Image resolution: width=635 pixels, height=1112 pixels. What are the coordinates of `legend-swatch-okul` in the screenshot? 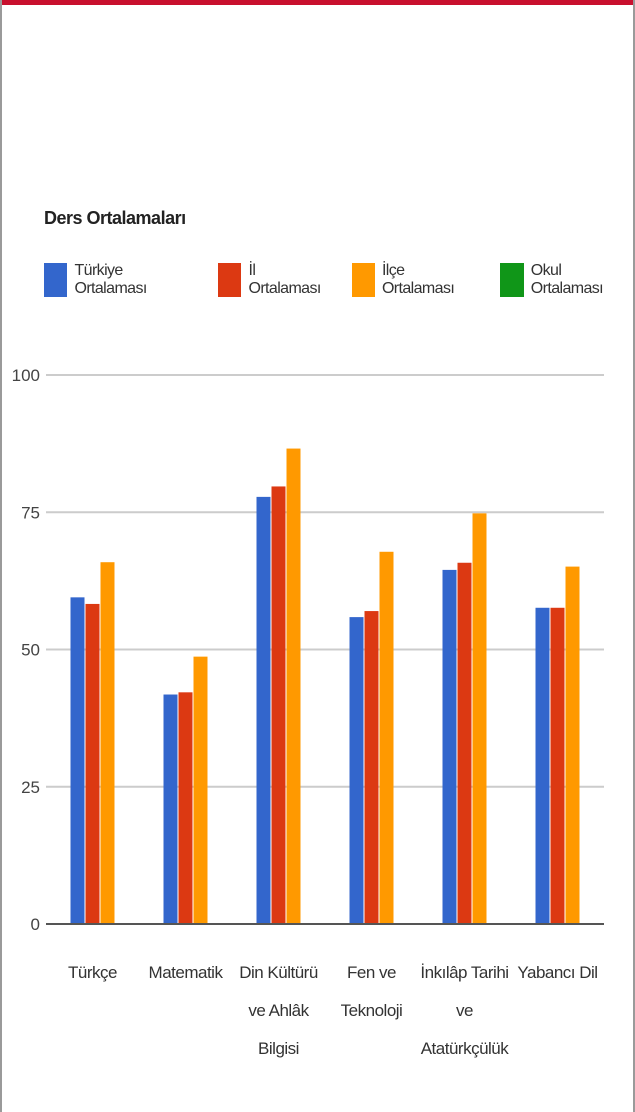 It's located at (512, 280).